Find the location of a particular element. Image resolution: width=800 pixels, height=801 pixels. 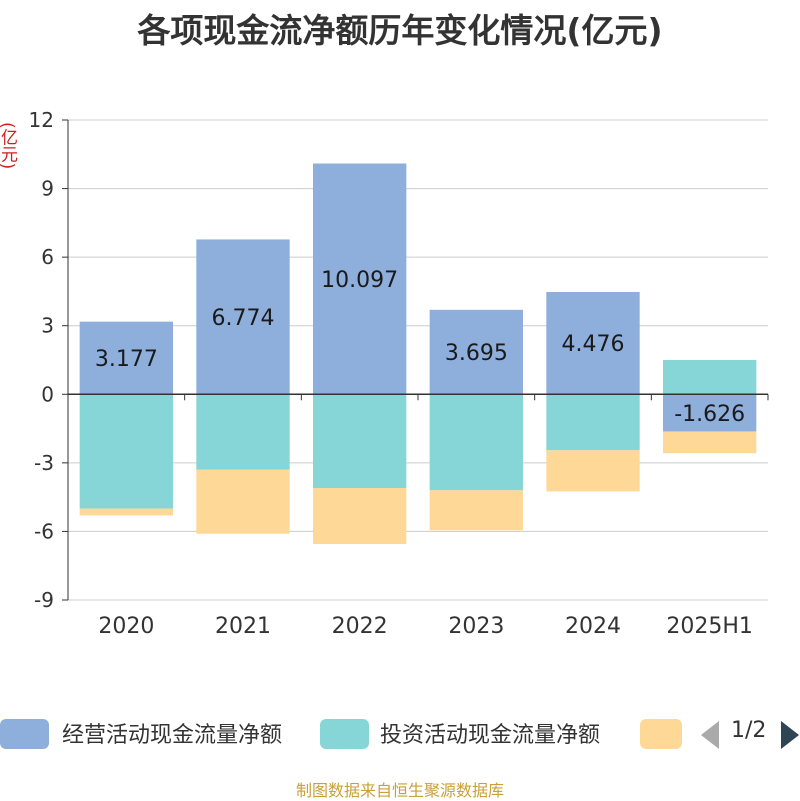

legend-prev-page-button is located at coordinates (710, 735).